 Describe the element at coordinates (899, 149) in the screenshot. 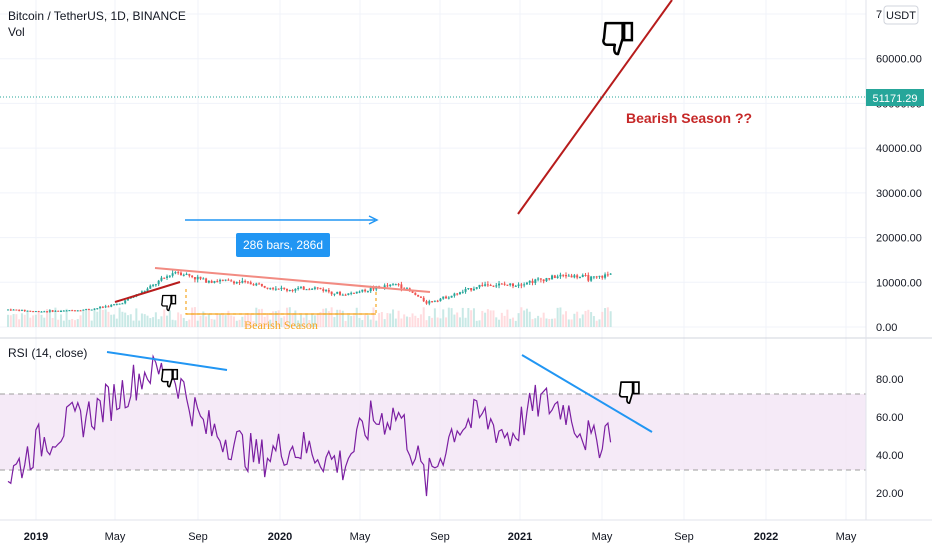

I see `price-tick-label: 40000.00` at that location.